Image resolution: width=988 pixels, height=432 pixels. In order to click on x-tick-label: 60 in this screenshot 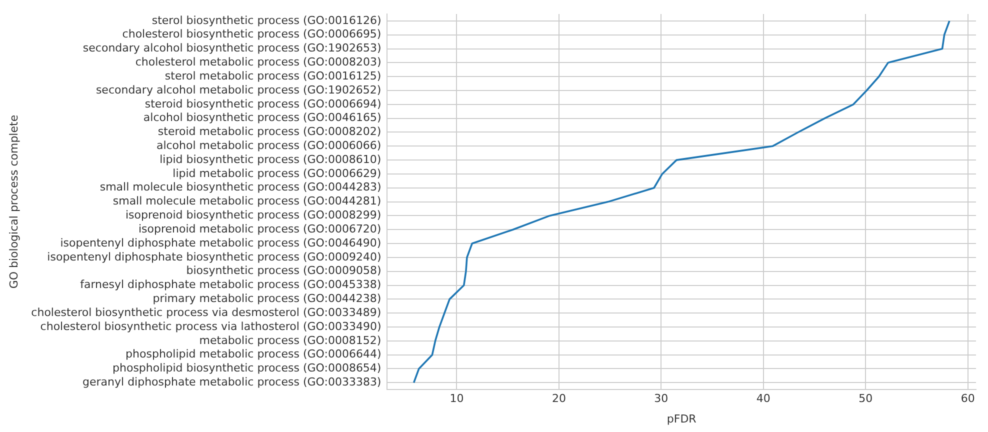, I will do `click(967, 399)`.